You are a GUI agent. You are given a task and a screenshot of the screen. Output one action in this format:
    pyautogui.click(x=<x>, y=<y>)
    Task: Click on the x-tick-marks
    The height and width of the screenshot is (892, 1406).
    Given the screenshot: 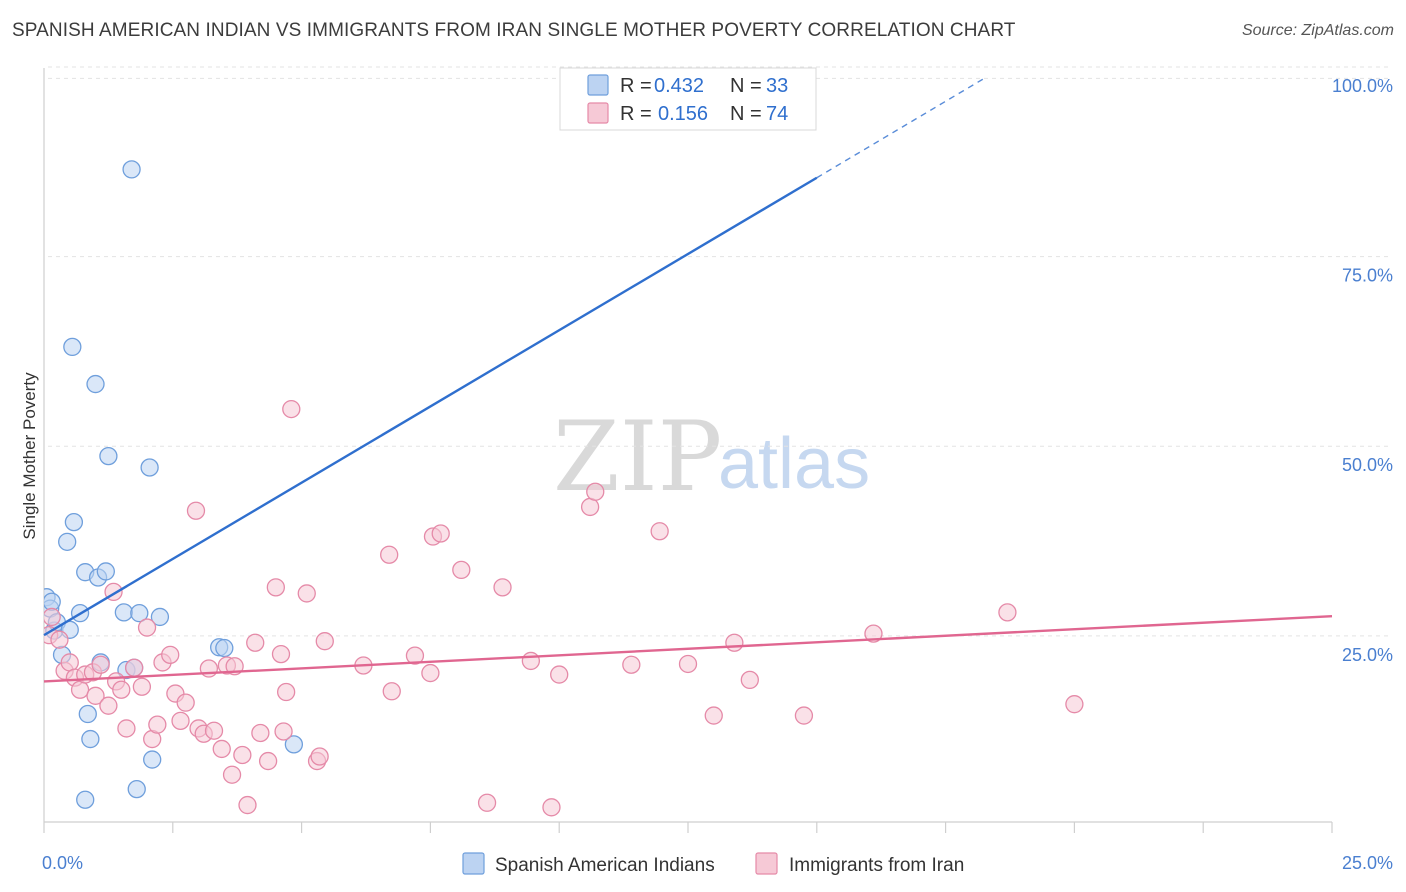 What is the action you would take?
    pyautogui.click(x=688, y=827)
    